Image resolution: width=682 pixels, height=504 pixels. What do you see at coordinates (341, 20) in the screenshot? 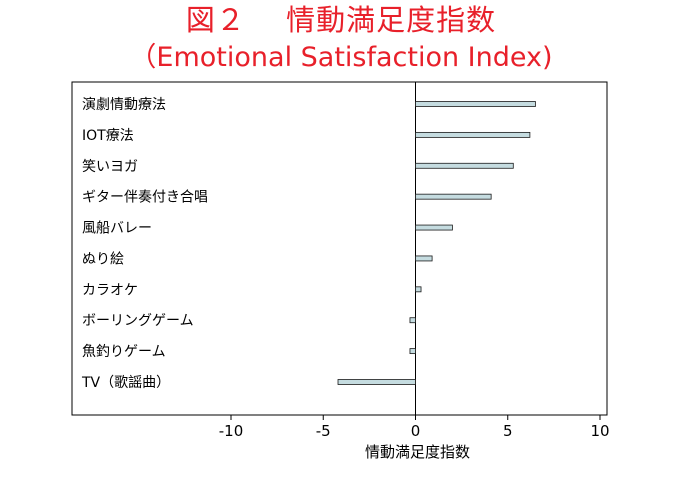
I see `chart-title: 図２ 情動満足度指数` at bounding box center [341, 20].